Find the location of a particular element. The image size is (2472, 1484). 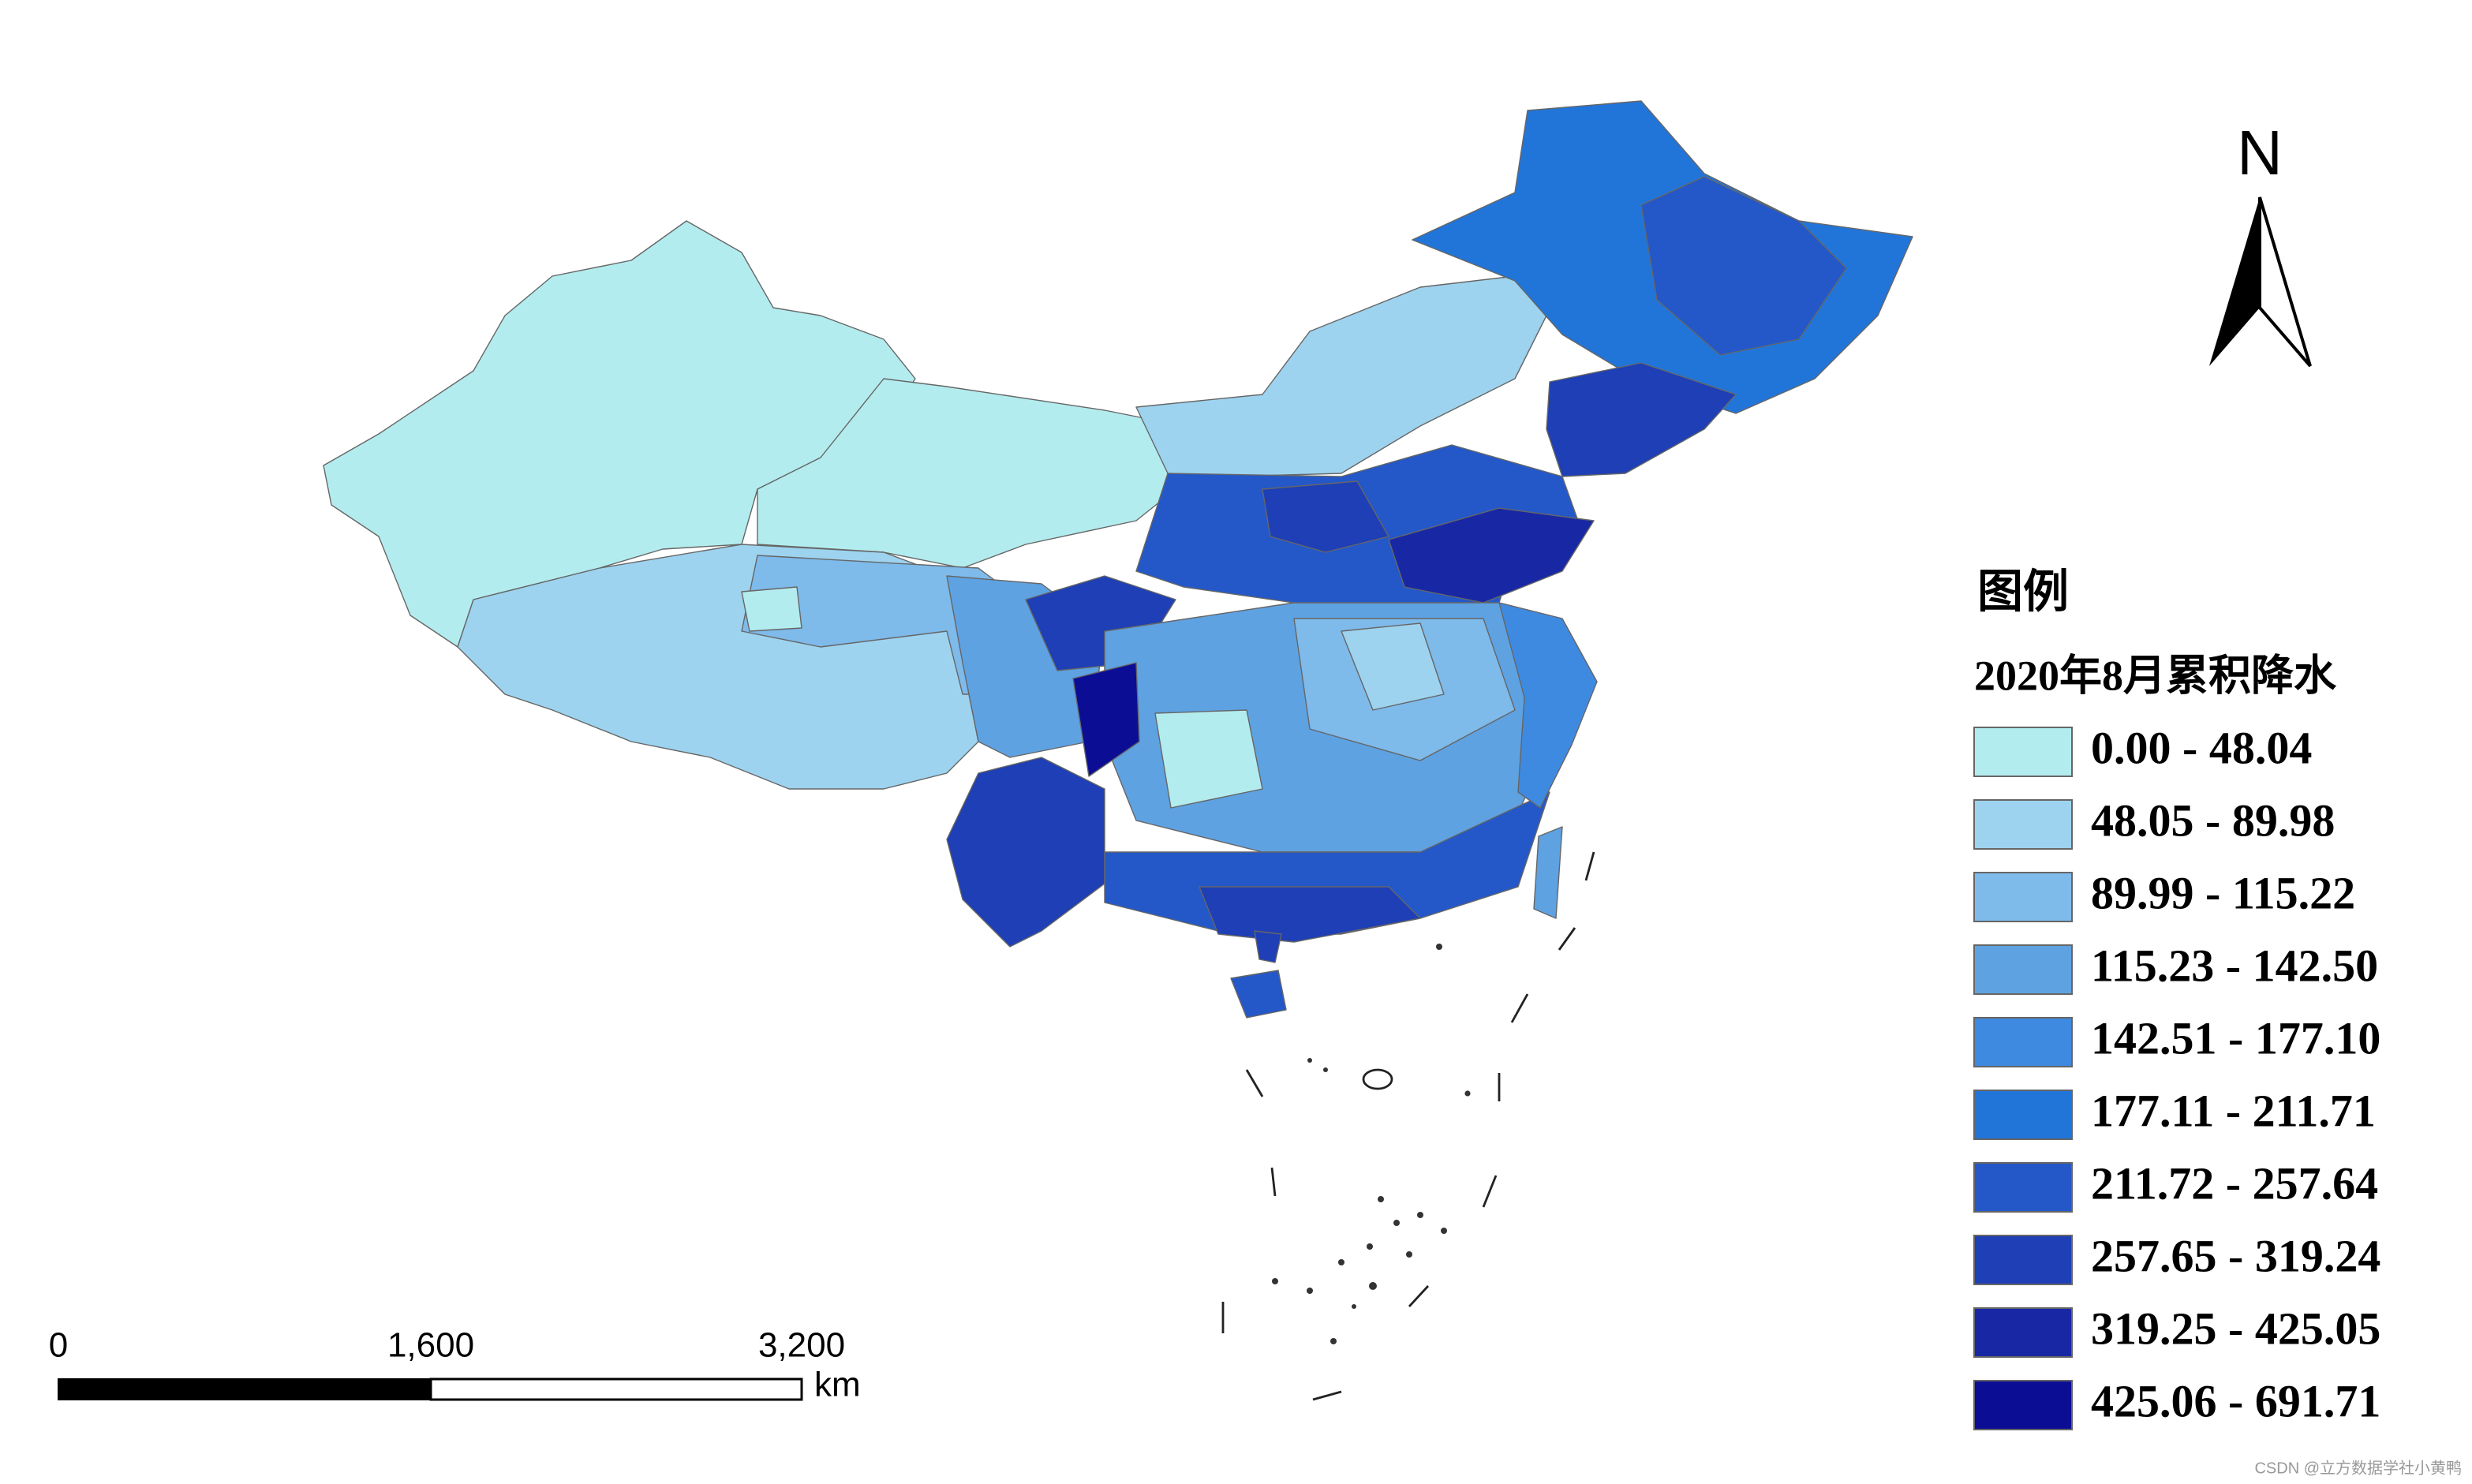

scale-label: 3,200 is located at coordinates (801, 1345).